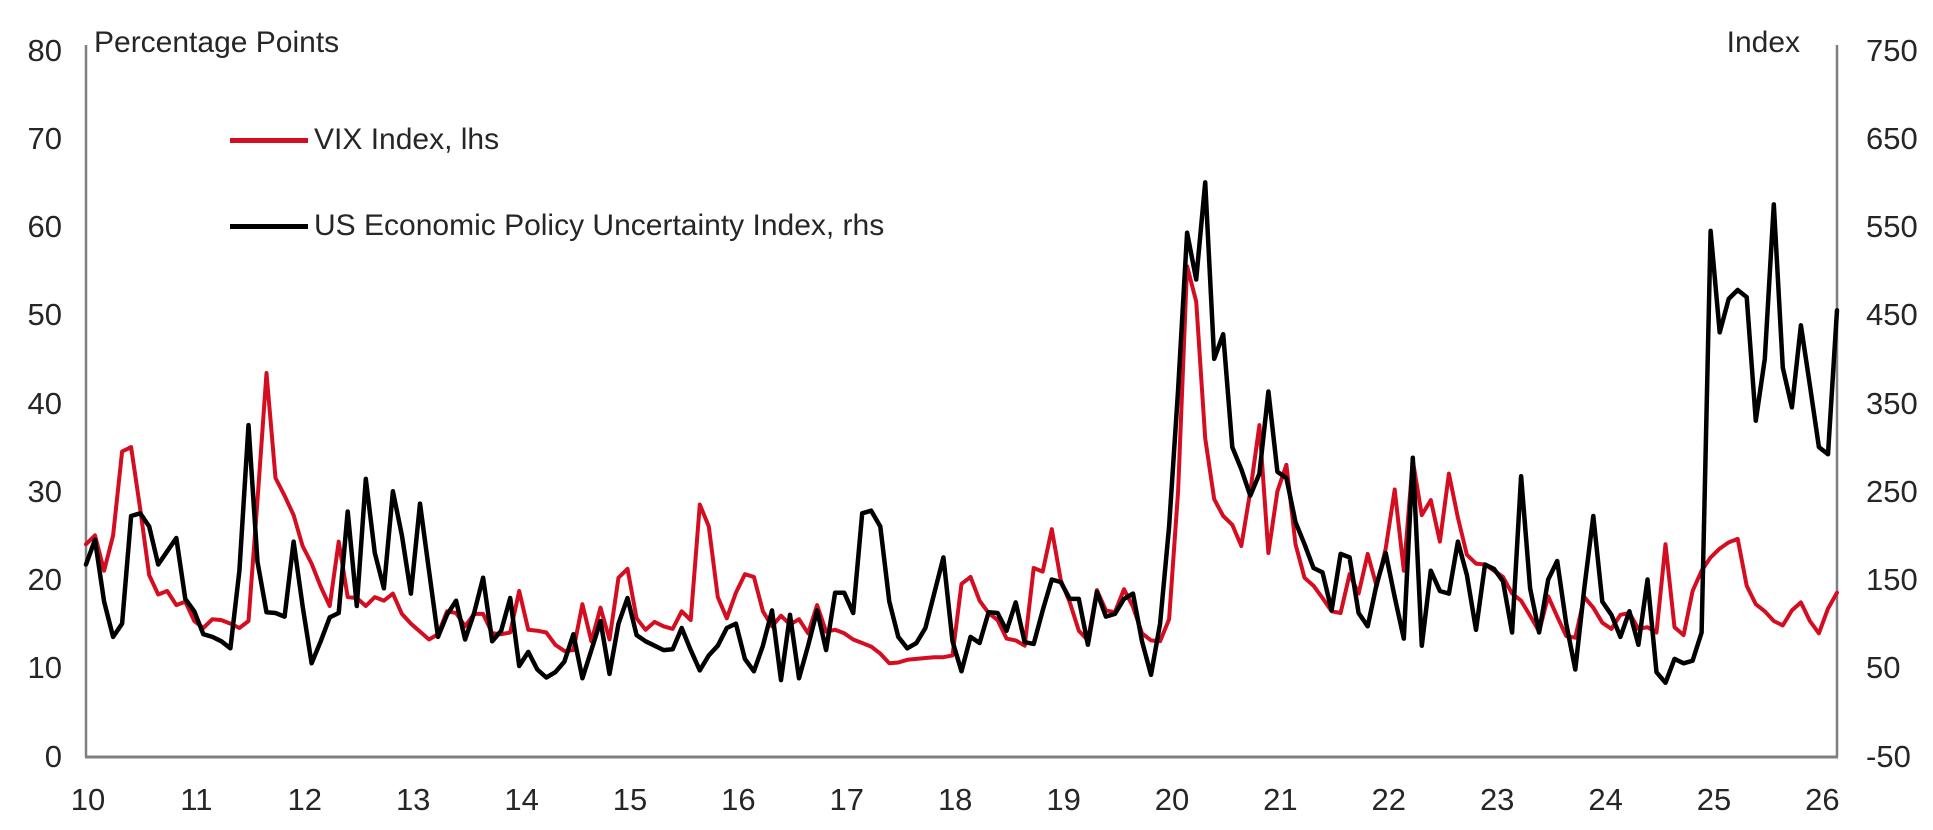 The width and height of the screenshot is (1933, 830). Describe the element at coordinates (630, 799) in the screenshot. I see `x-axis-tick-15: 15` at that location.